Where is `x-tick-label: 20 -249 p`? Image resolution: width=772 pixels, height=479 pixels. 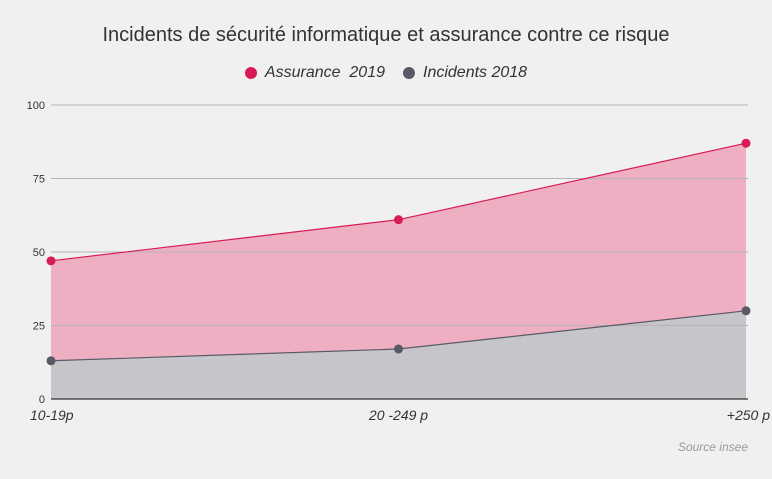
x-tick-label: 20 -249 p is located at coordinates (398, 415).